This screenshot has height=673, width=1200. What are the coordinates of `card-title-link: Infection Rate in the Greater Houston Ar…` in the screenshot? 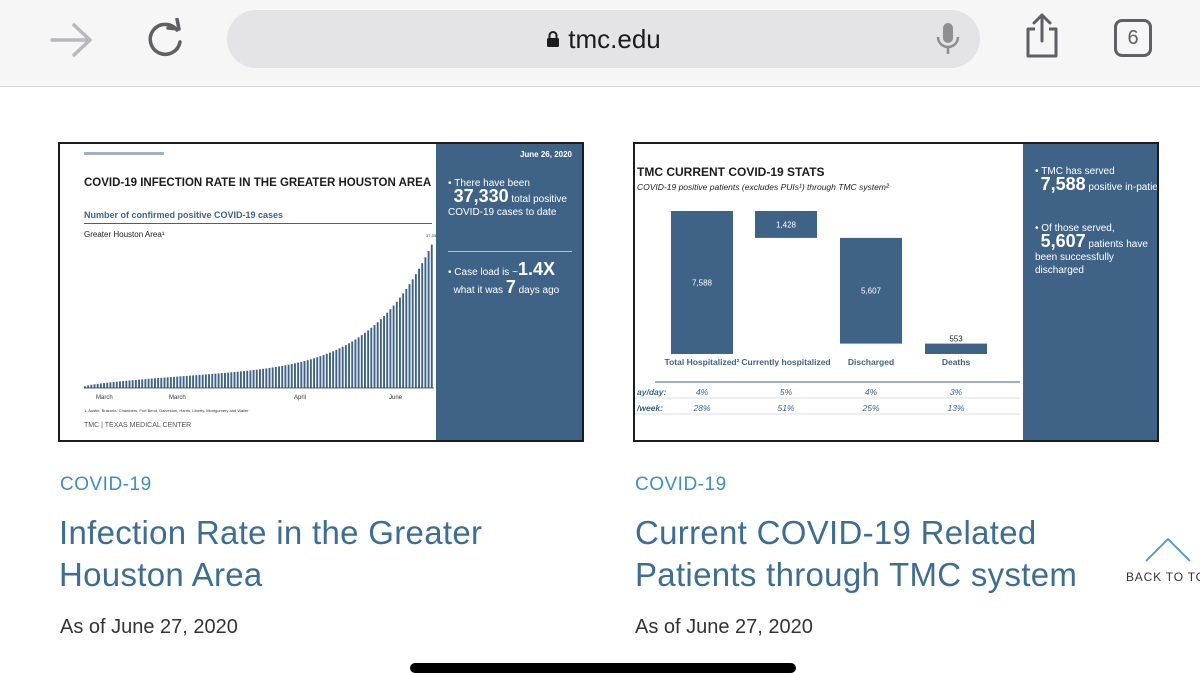 It's located at (271, 553).